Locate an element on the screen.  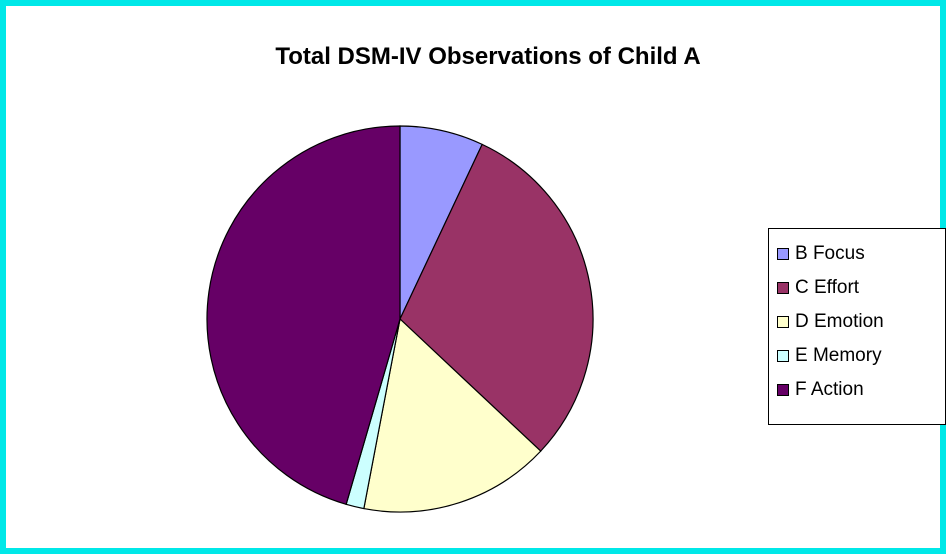
legend-item: C Effort is located at coordinates (857, 288).